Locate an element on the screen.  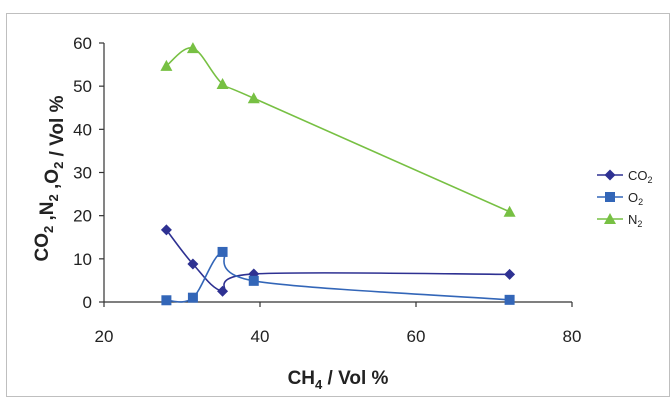
y-axis-title: CO2 ,N2 ,O2 / Vol % is located at coordinates (50, 178).